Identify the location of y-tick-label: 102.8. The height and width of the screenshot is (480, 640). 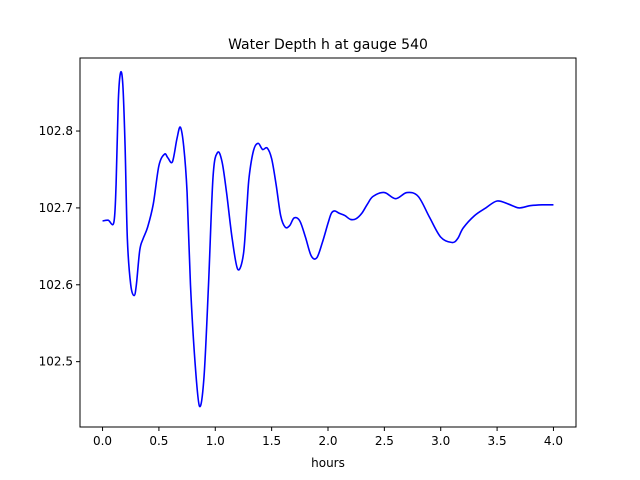
(56, 131).